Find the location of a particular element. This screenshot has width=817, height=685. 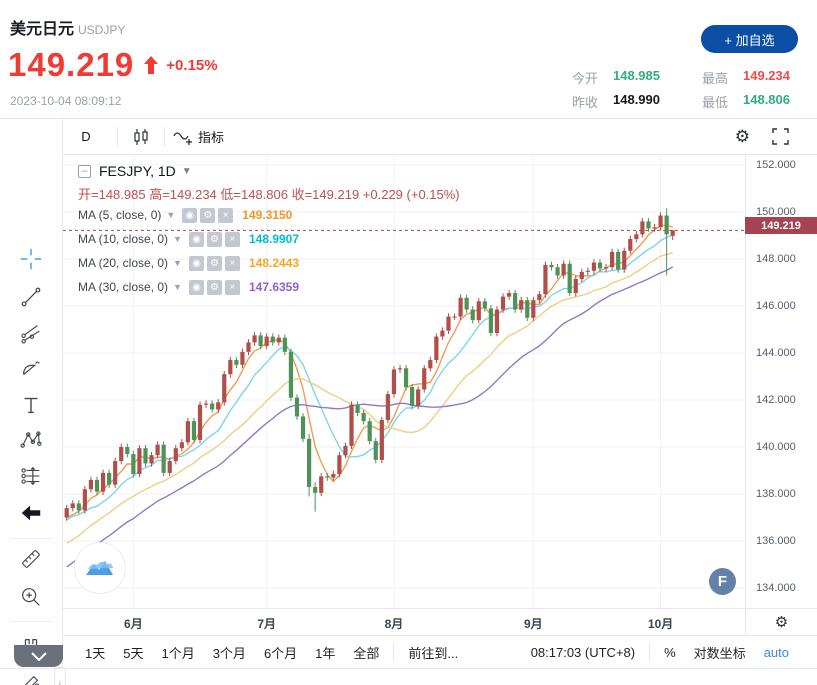

price-tick-label: 134.000 is located at coordinates (776, 588).